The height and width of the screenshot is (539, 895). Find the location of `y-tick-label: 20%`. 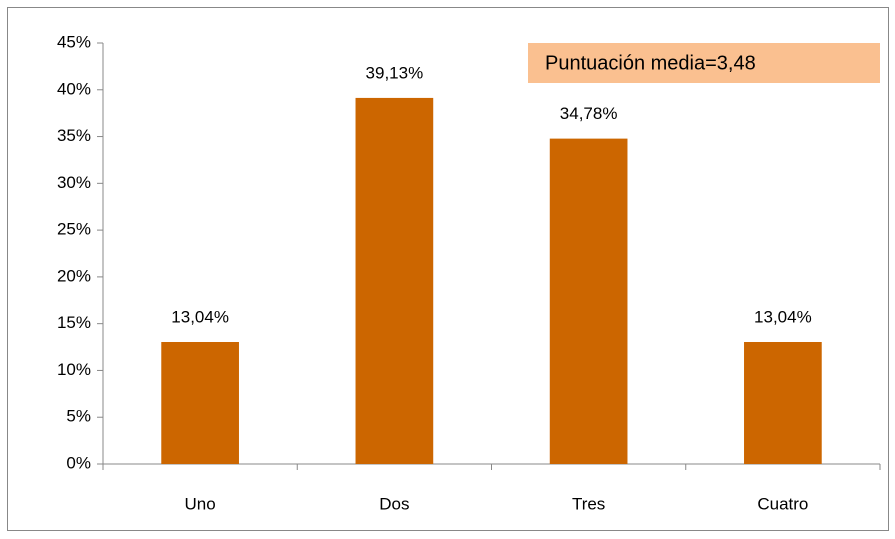

y-tick-label: 20% is located at coordinates (74, 275).